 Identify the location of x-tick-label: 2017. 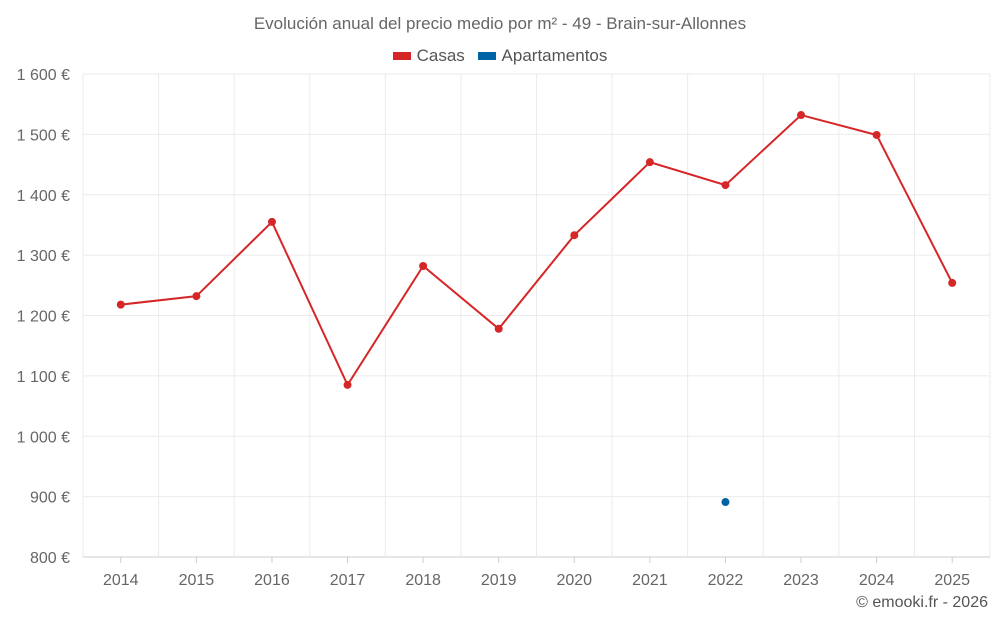
(348, 580).